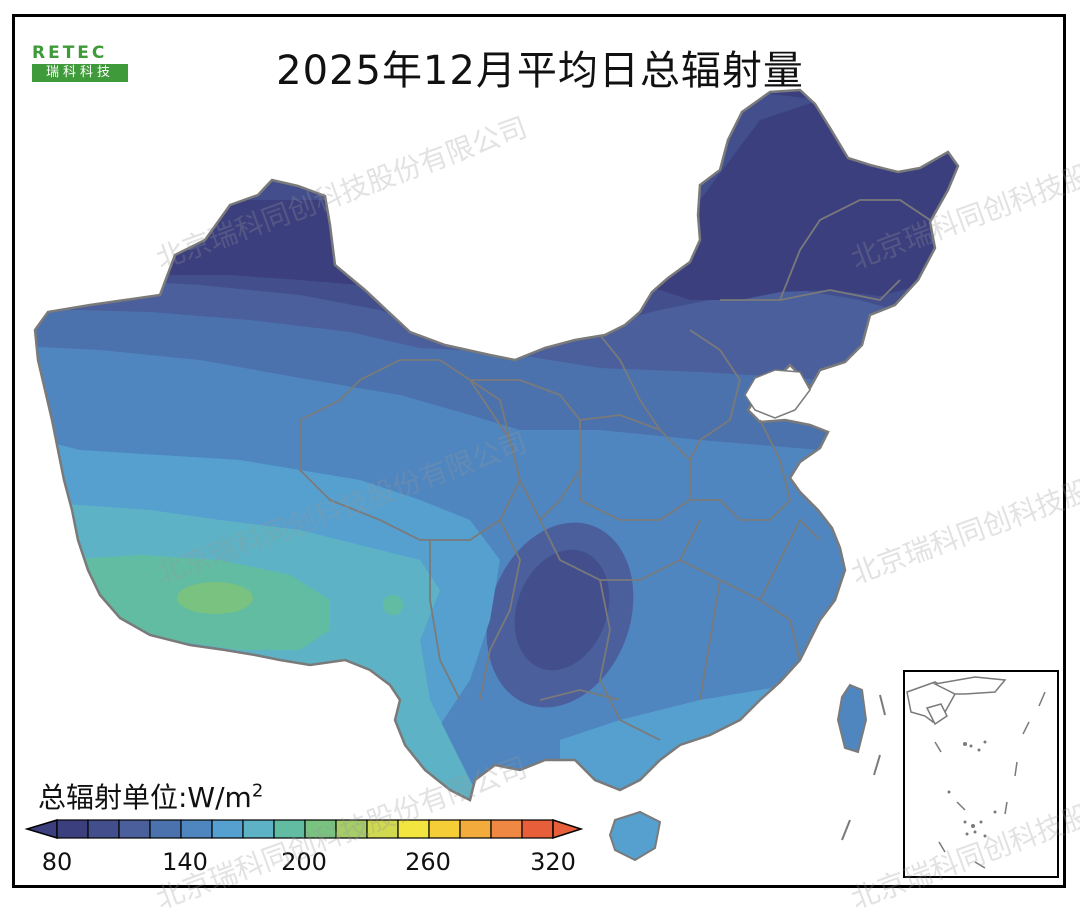 The width and height of the screenshot is (1080, 918). Describe the element at coordinates (80, 73) in the screenshot. I see `logo-text-bottom: 瑞科科技` at that location.